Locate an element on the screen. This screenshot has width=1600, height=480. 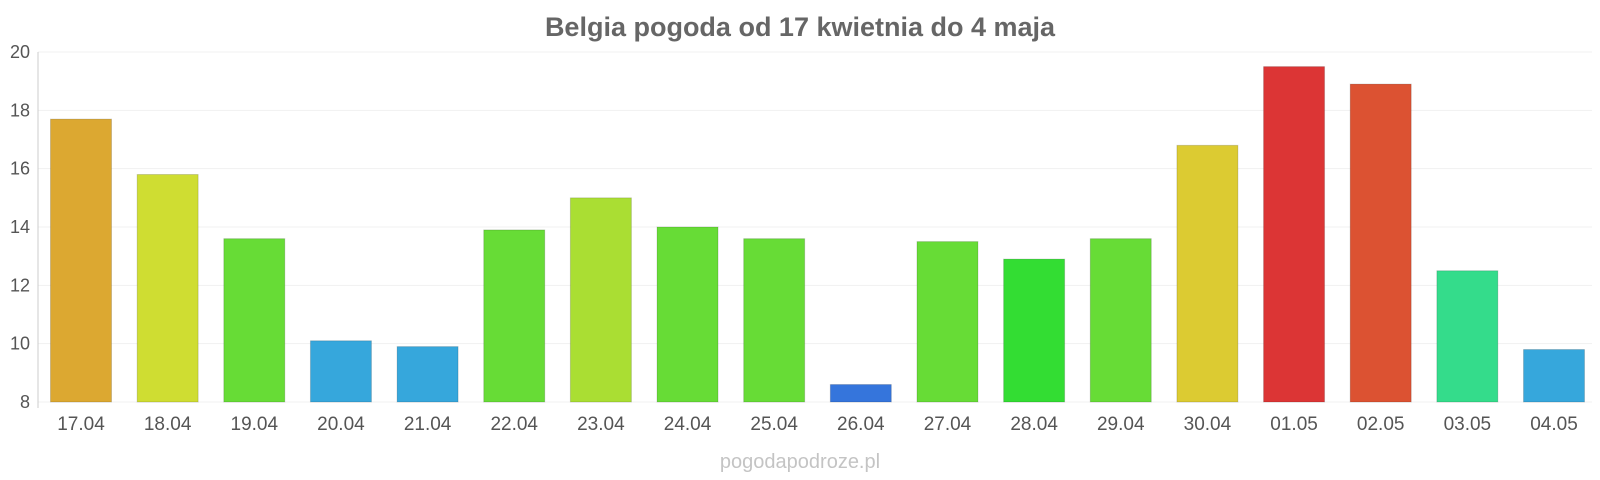
x-tick-label: 24.04 is located at coordinates (688, 424).